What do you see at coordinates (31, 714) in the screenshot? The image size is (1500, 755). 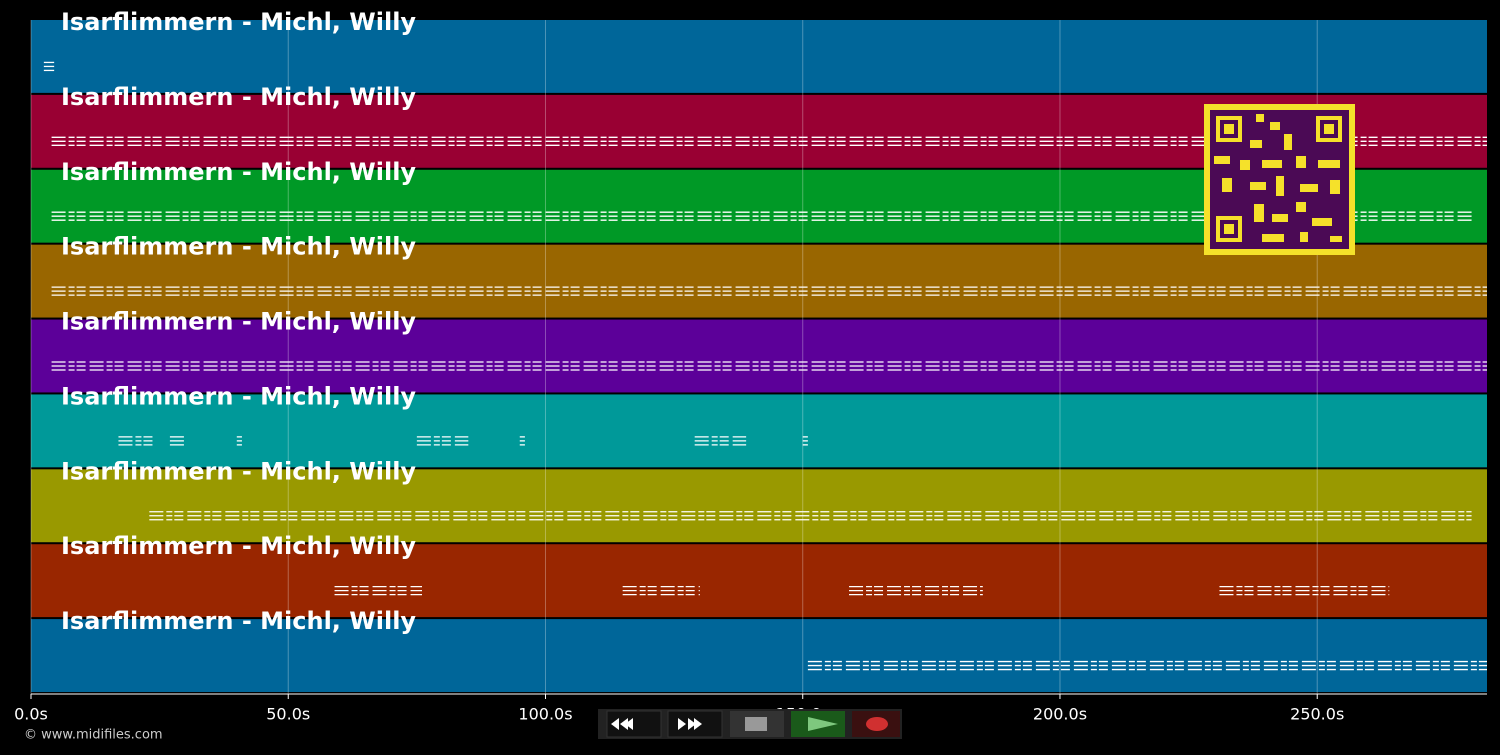 I see `x-tick-label: 0.0s` at bounding box center [31, 714].